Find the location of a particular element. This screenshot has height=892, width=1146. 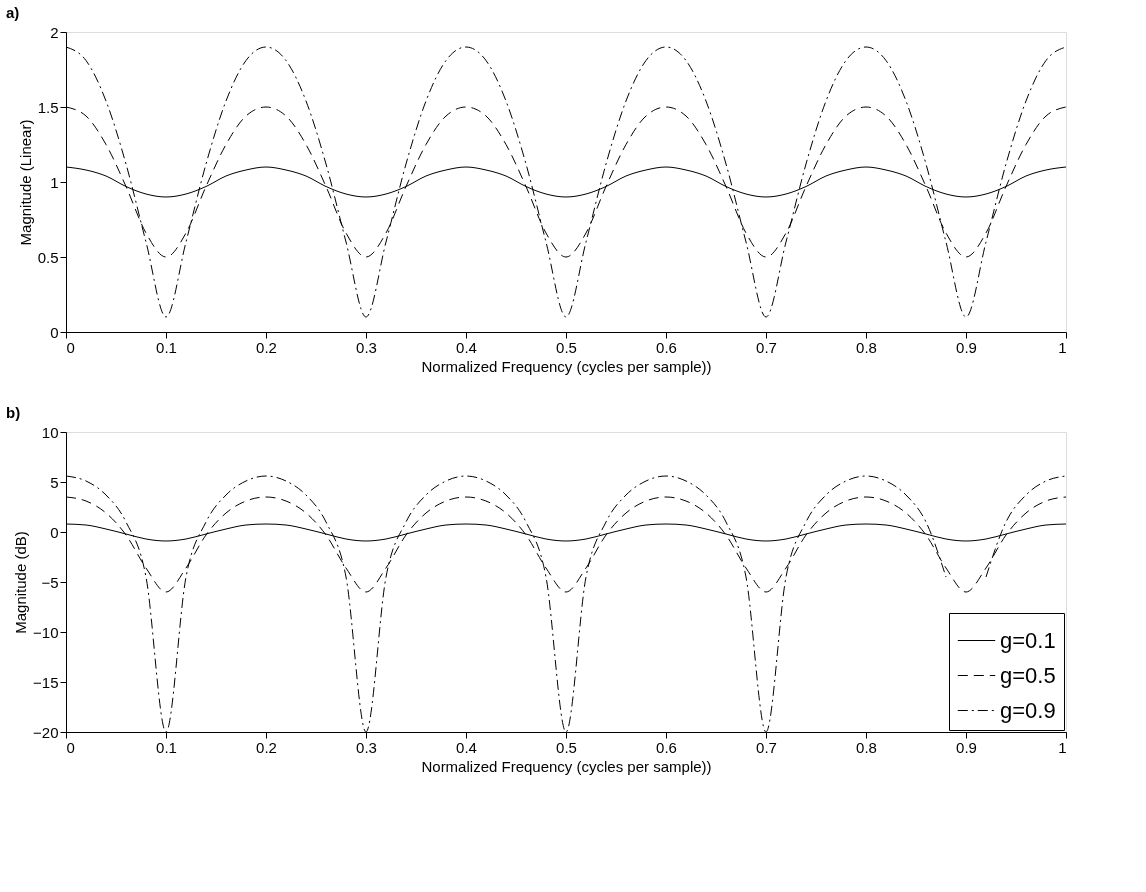

y-tick-label: 5 is located at coordinates (54, 482).